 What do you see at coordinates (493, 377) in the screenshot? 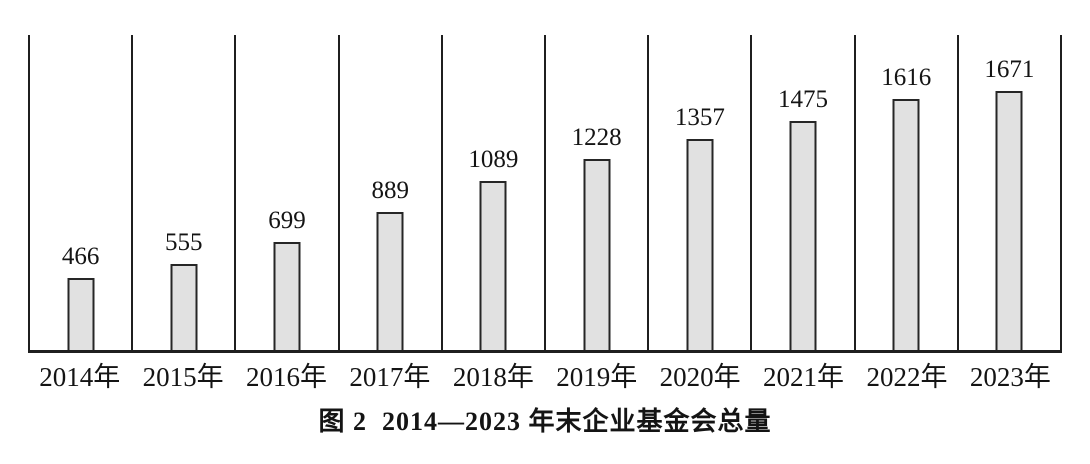
I see `x-axis-tick-label: 2018年` at bounding box center [493, 377].